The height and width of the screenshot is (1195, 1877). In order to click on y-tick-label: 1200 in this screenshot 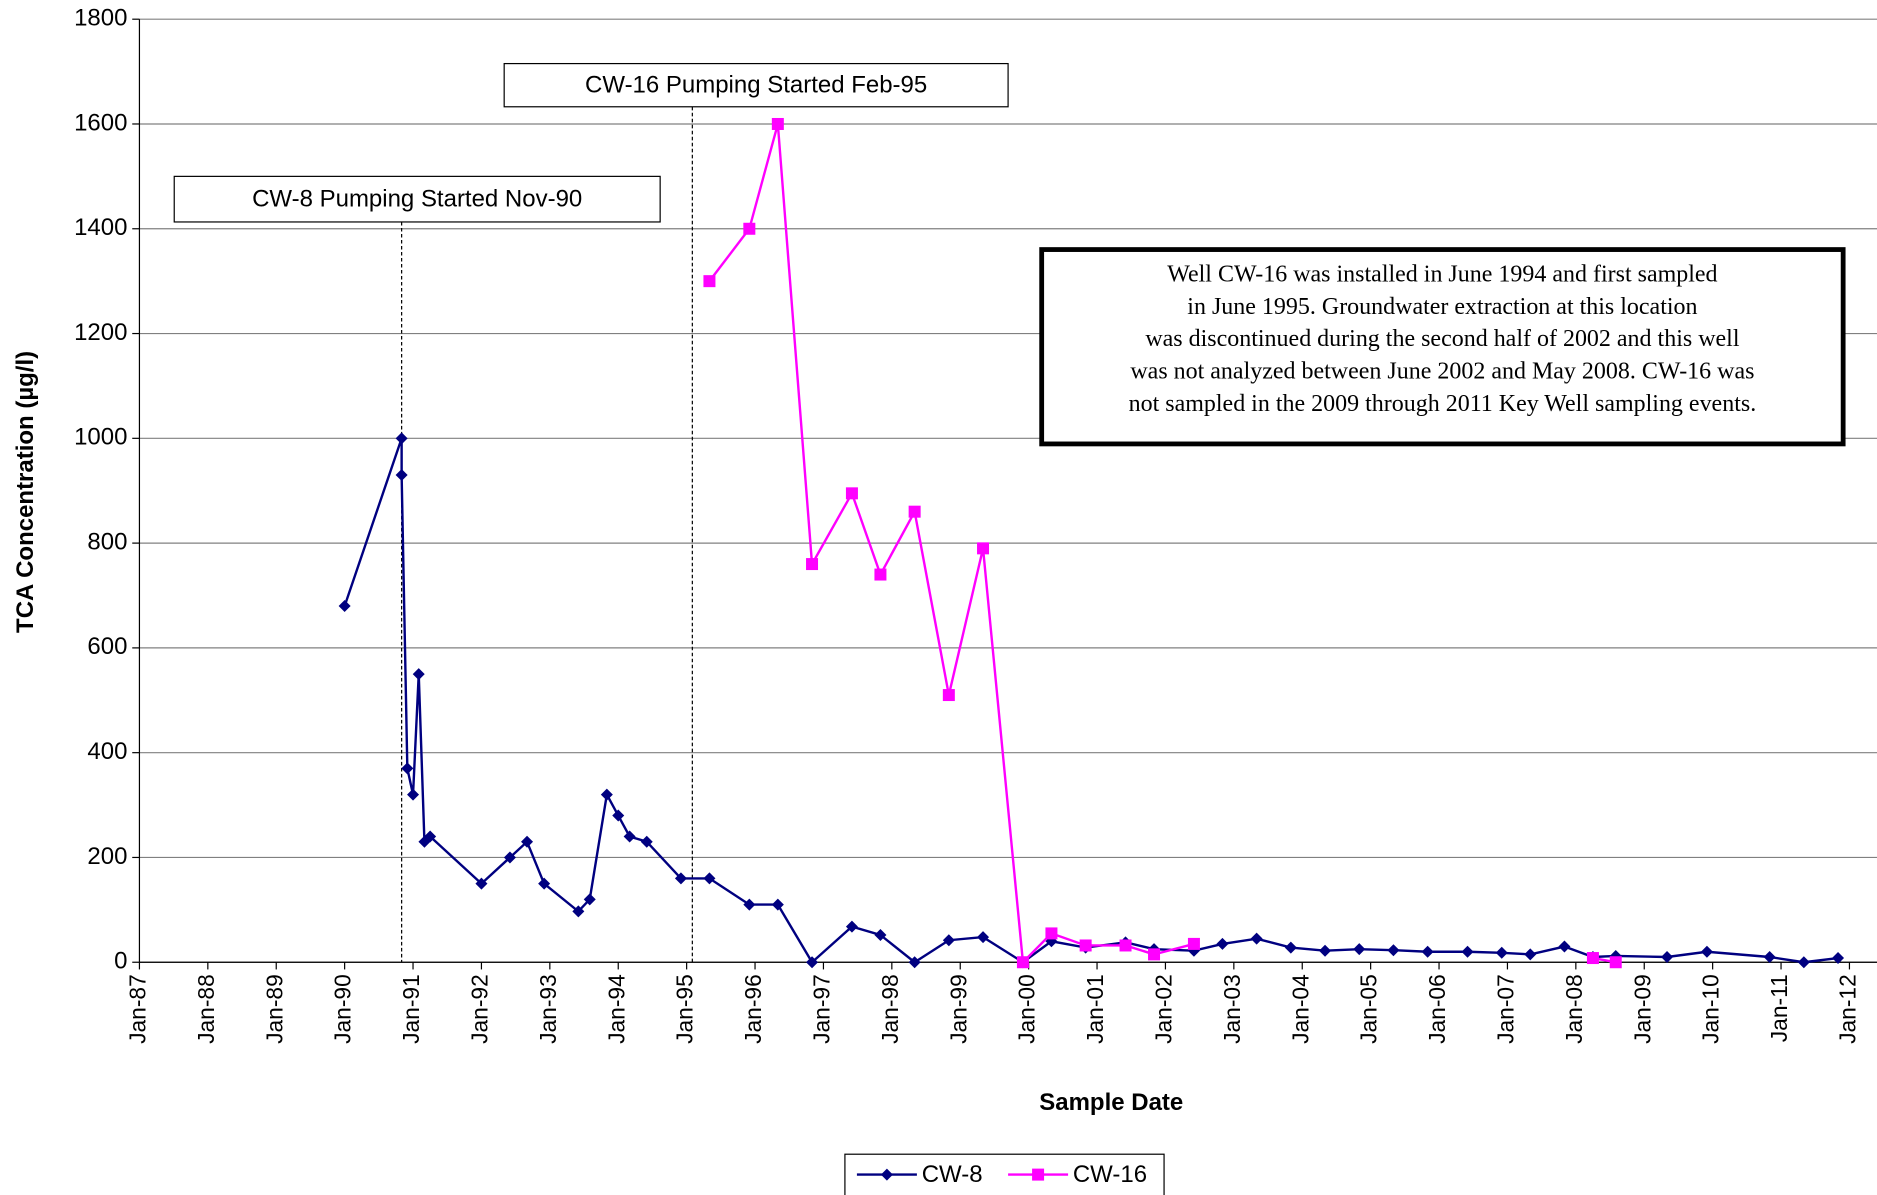, I will do `click(100, 332)`.